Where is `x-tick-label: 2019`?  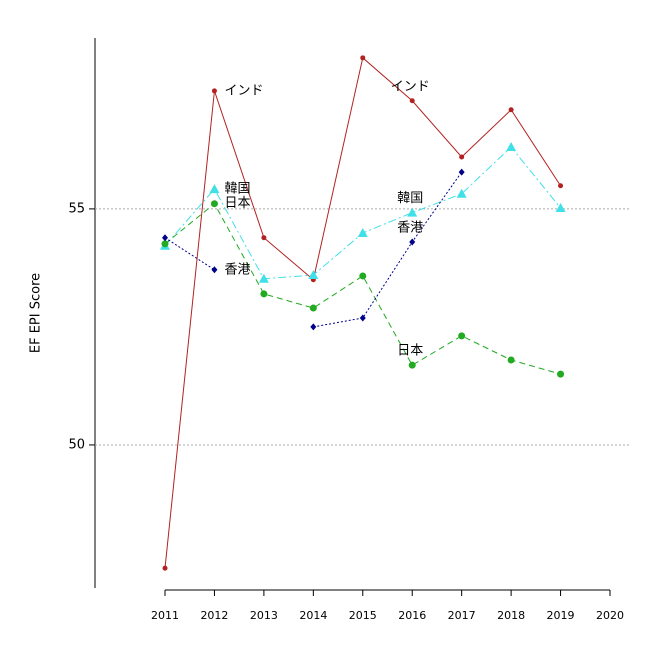 x-tick-label: 2019 is located at coordinates (561, 615).